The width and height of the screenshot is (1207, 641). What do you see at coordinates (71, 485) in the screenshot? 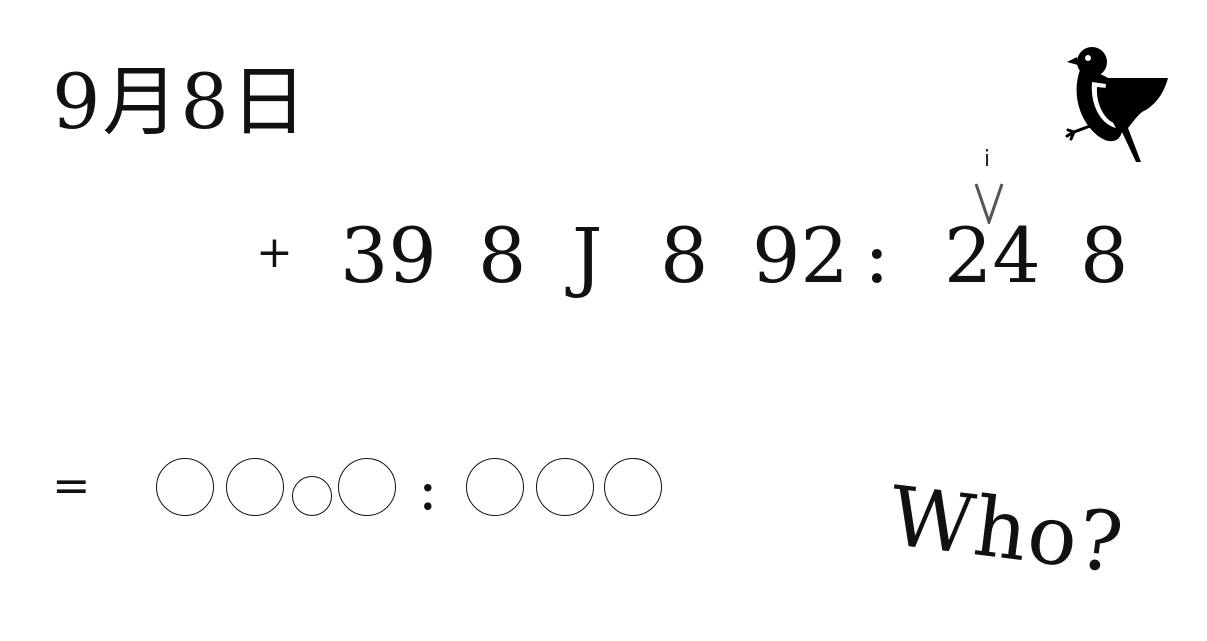
I see `equals-operator: =` at bounding box center [71, 485].